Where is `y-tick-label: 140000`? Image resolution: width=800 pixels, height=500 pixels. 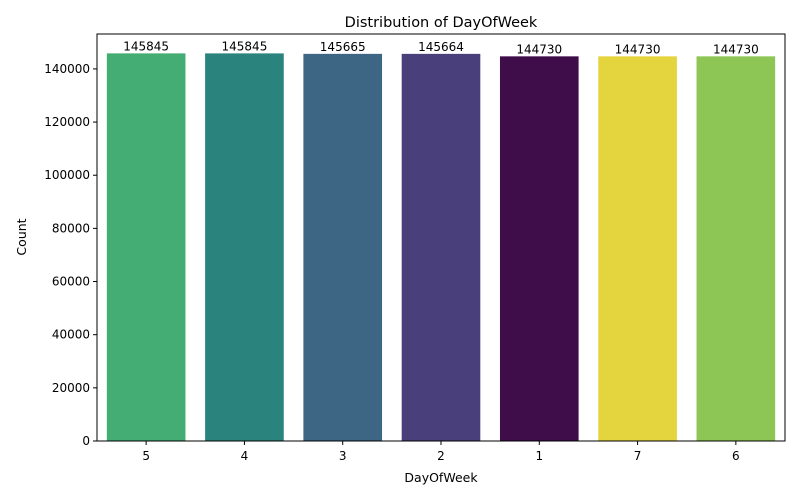
y-tick-label: 140000 is located at coordinates (67, 69).